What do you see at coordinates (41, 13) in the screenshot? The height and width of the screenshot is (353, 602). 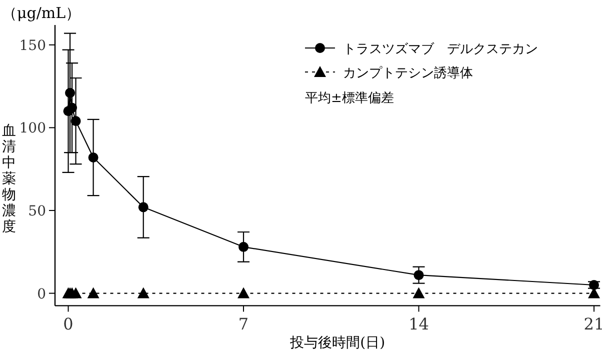 I see `text: （μg/mL）` at bounding box center [41, 13].